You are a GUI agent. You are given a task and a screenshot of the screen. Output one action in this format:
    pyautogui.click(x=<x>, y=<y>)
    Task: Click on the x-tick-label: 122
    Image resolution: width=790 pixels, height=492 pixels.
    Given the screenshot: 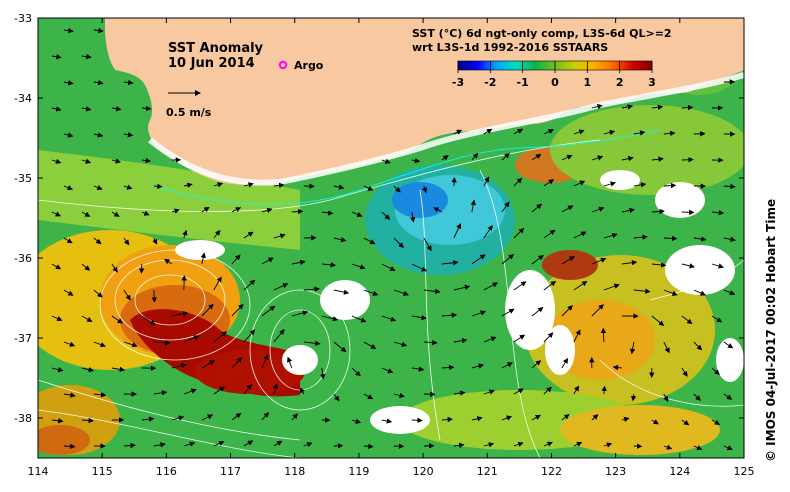 What is the action you would take?
    pyautogui.click(x=551, y=471)
    